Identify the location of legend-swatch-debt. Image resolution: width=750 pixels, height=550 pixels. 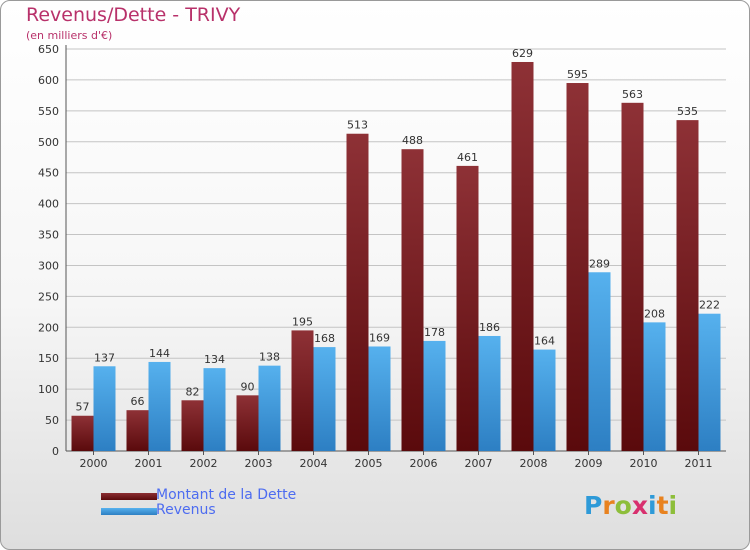
(129, 496).